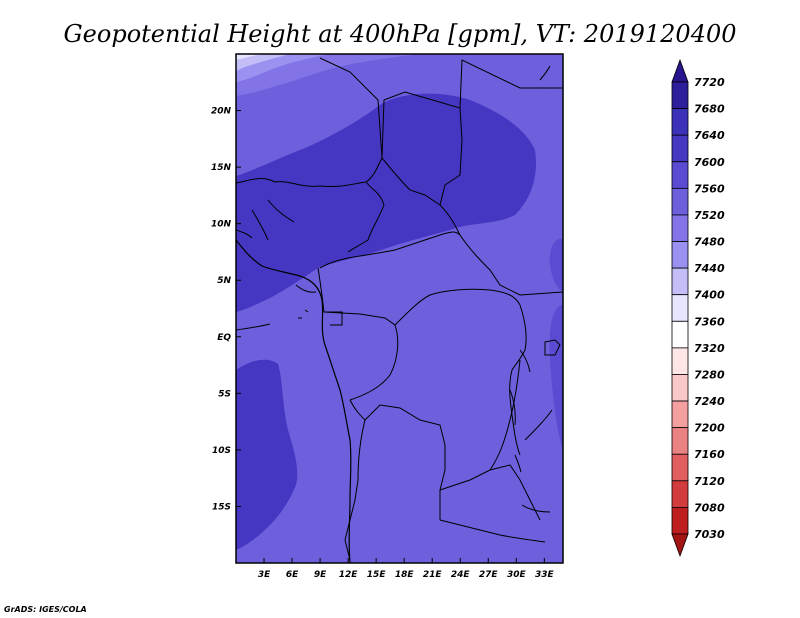 The width and height of the screenshot is (800, 618). I want to click on x-tick-label: 21E, so click(433, 575).